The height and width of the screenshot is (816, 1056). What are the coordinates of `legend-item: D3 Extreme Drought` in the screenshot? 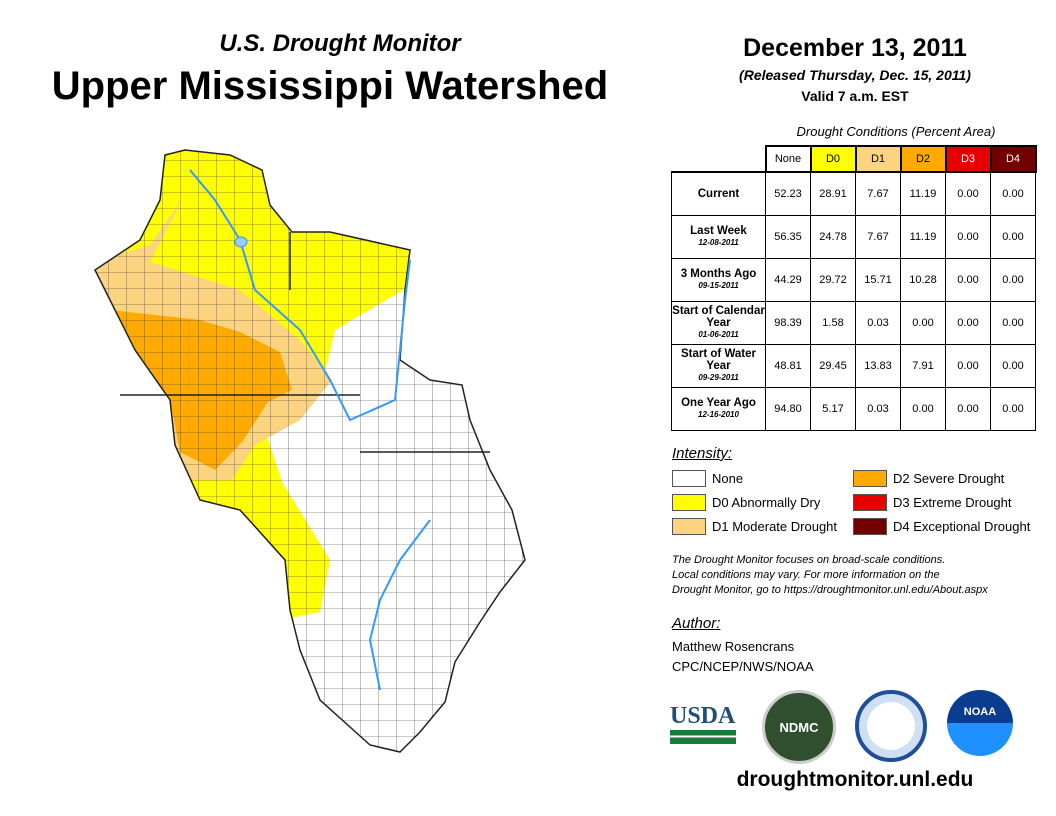 It's located at (932, 502).